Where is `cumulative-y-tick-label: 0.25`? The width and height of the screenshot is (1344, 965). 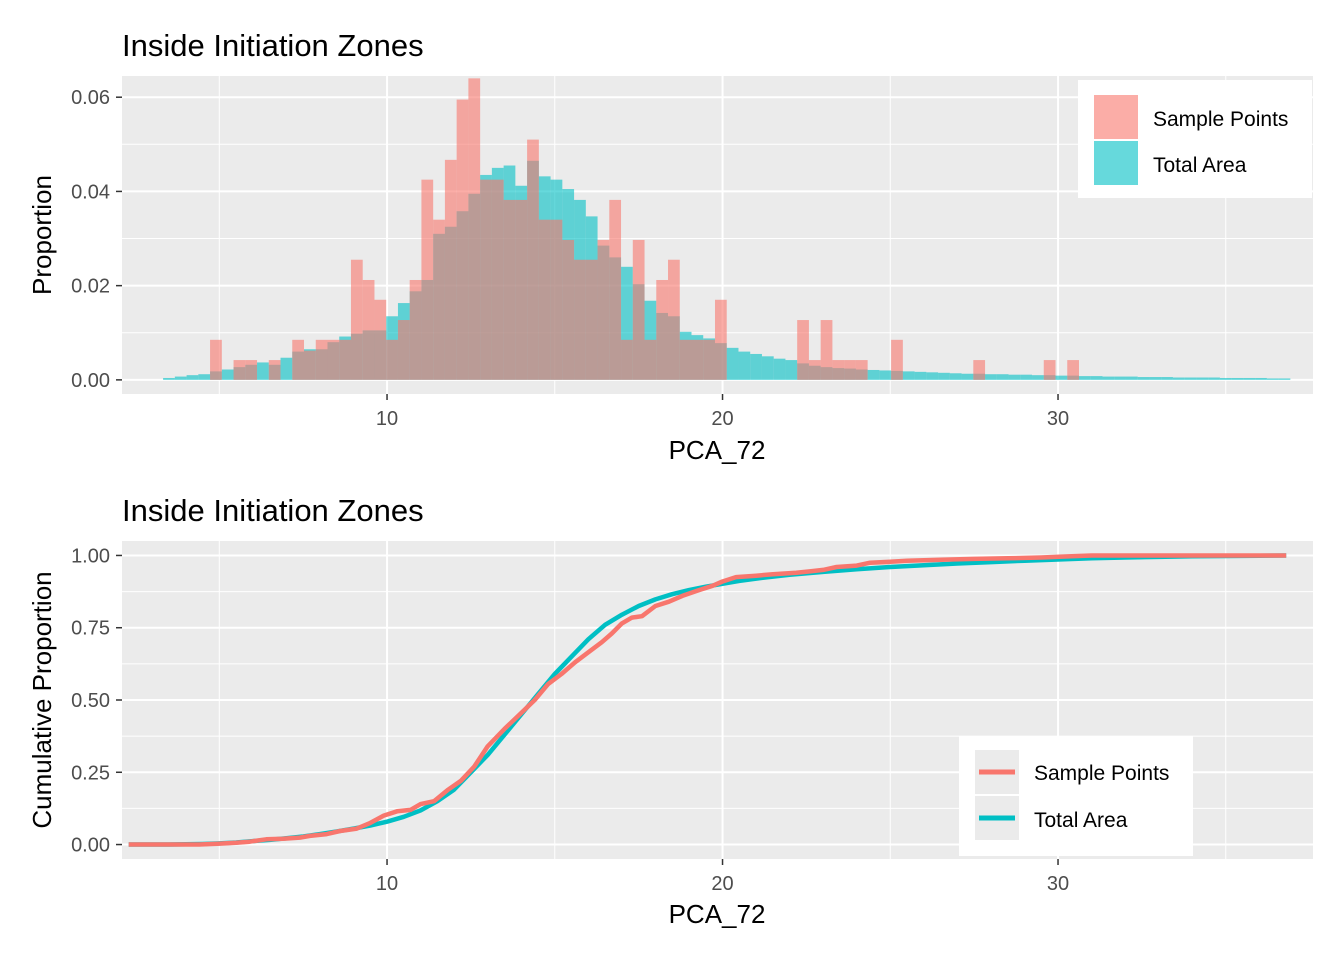 cumulative-y-tick-label: 0.25 is located at coordinates (90, 773).